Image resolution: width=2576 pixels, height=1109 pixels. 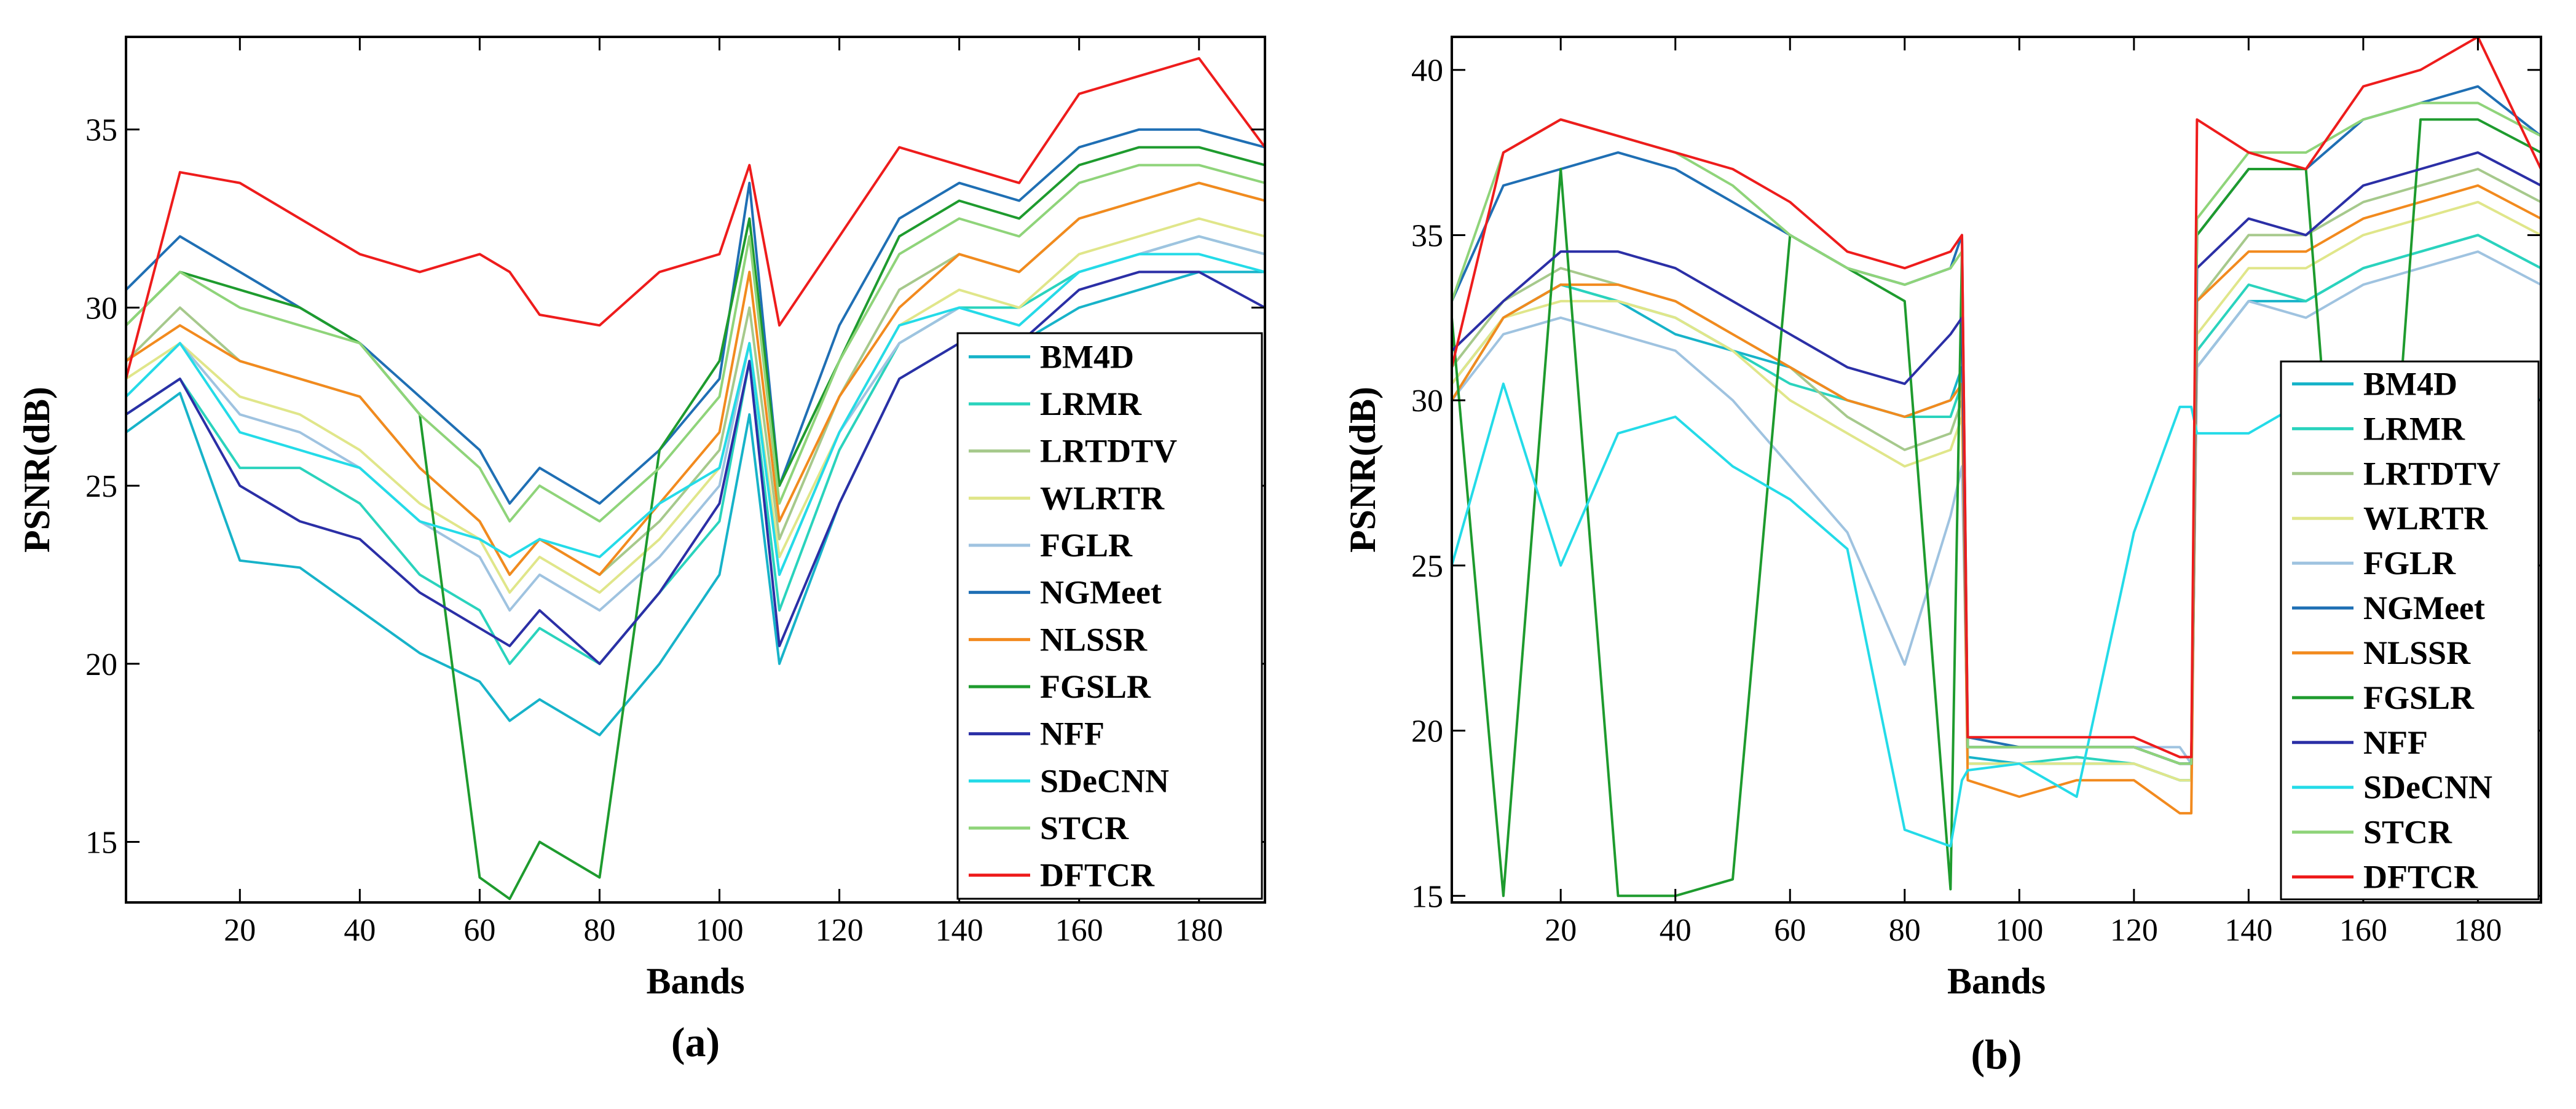 I want to click on series-line-sdecnn, so click(x=695, y=414).